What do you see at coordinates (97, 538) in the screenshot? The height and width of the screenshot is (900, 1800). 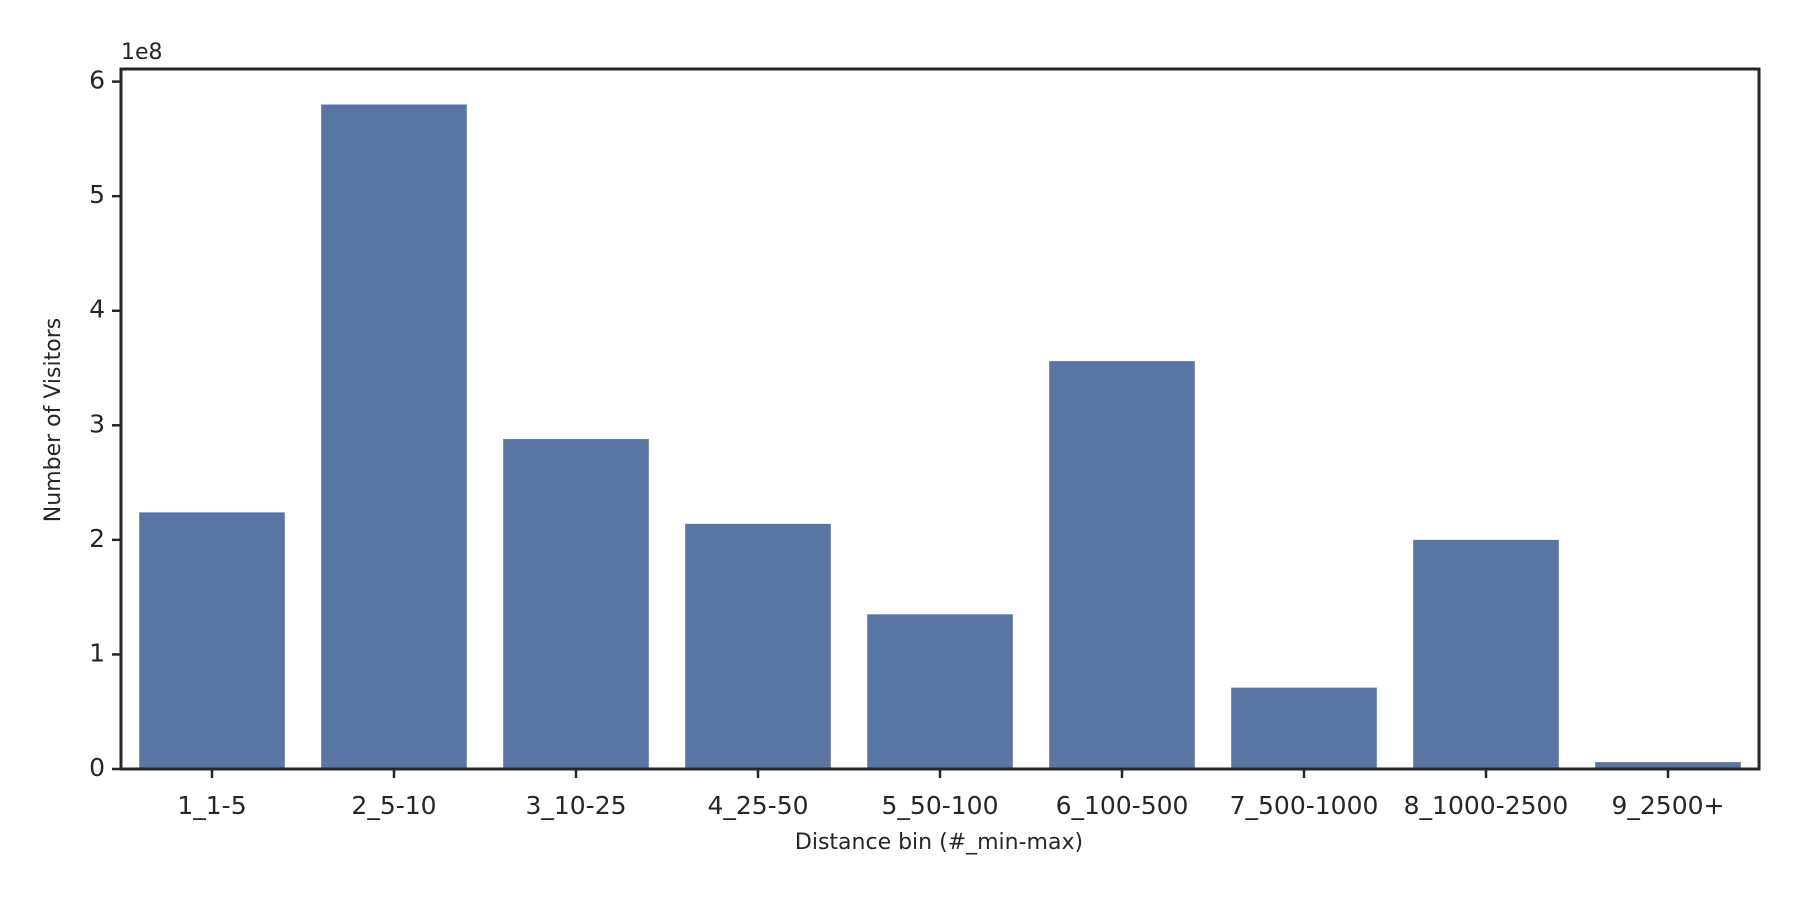 I see `y-tick-label: 2` at bounding box center [97, 538].